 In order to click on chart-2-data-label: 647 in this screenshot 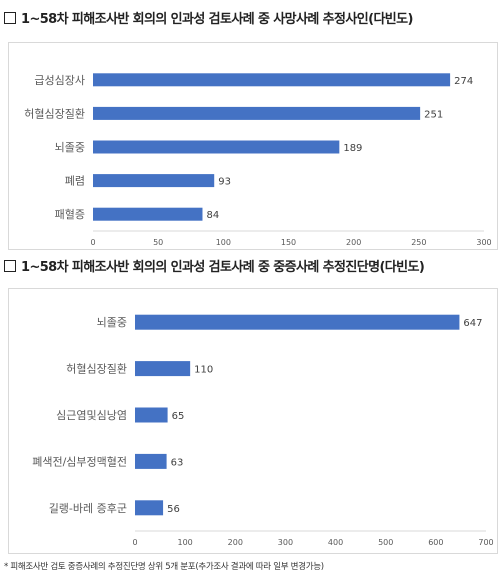, I will do `click(472, 323)`.